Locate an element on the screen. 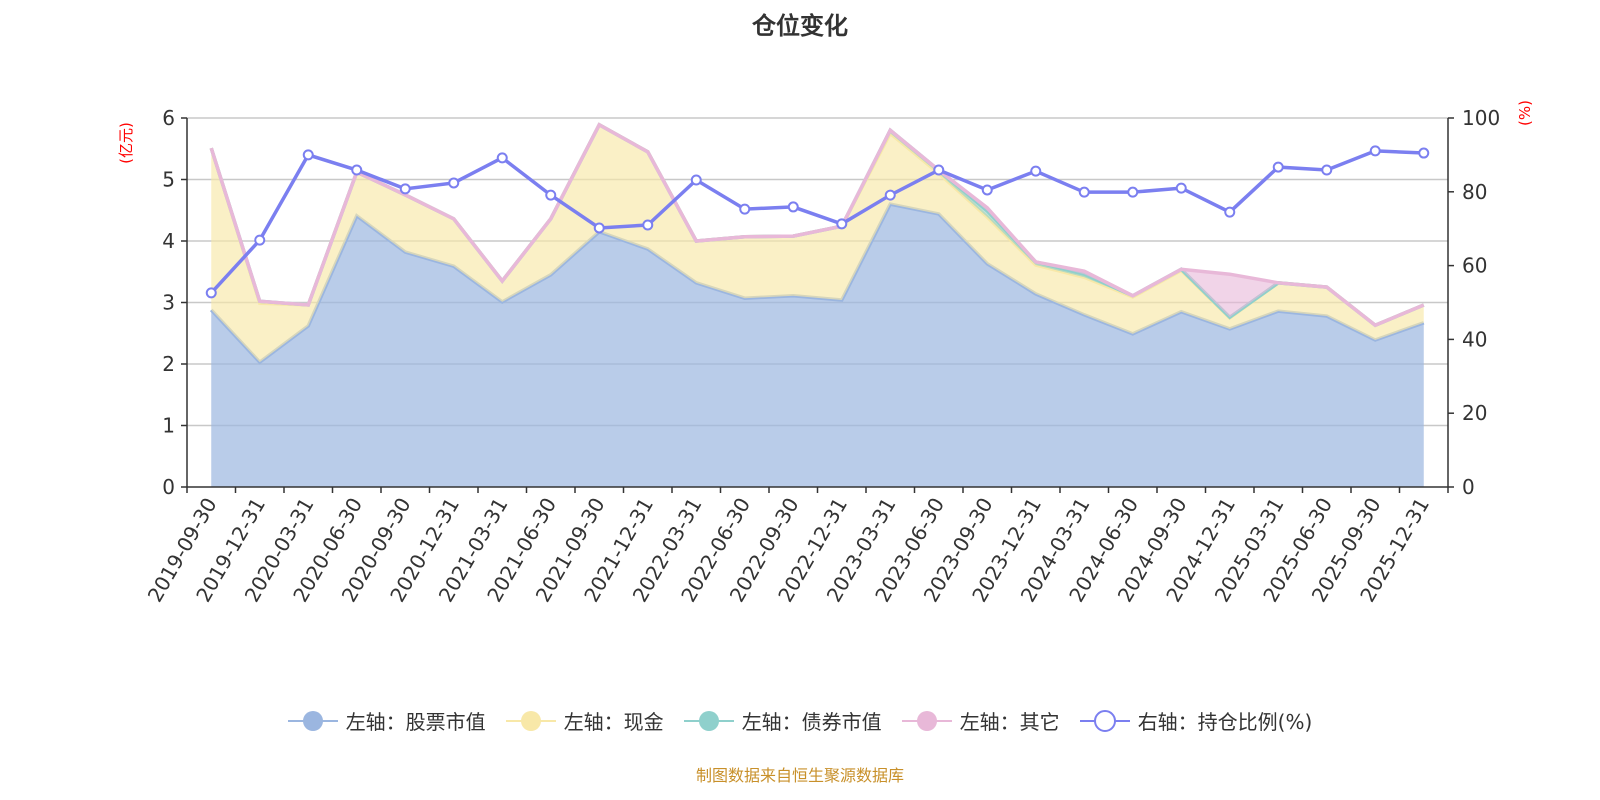 This screenshot has width=1600, height=800. legend-item: 左轴：股票市值 is located at coordinates (386, 720).